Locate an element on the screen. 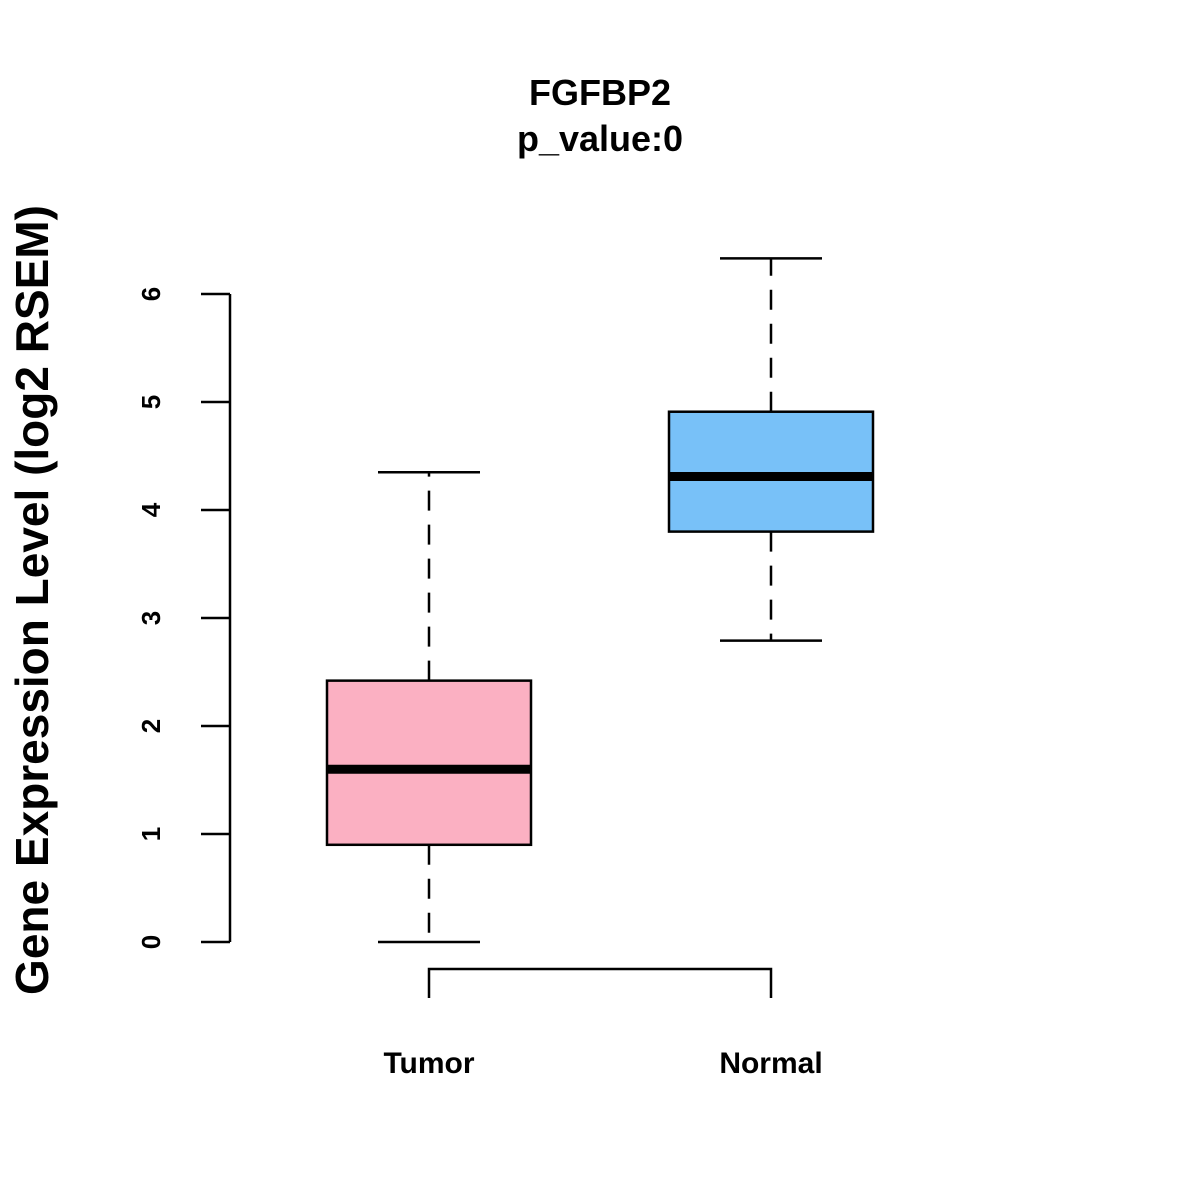 The height and width of the screenshot is (1200, 1200). y-tick-label: 4 is located at coordinates (151, 509).